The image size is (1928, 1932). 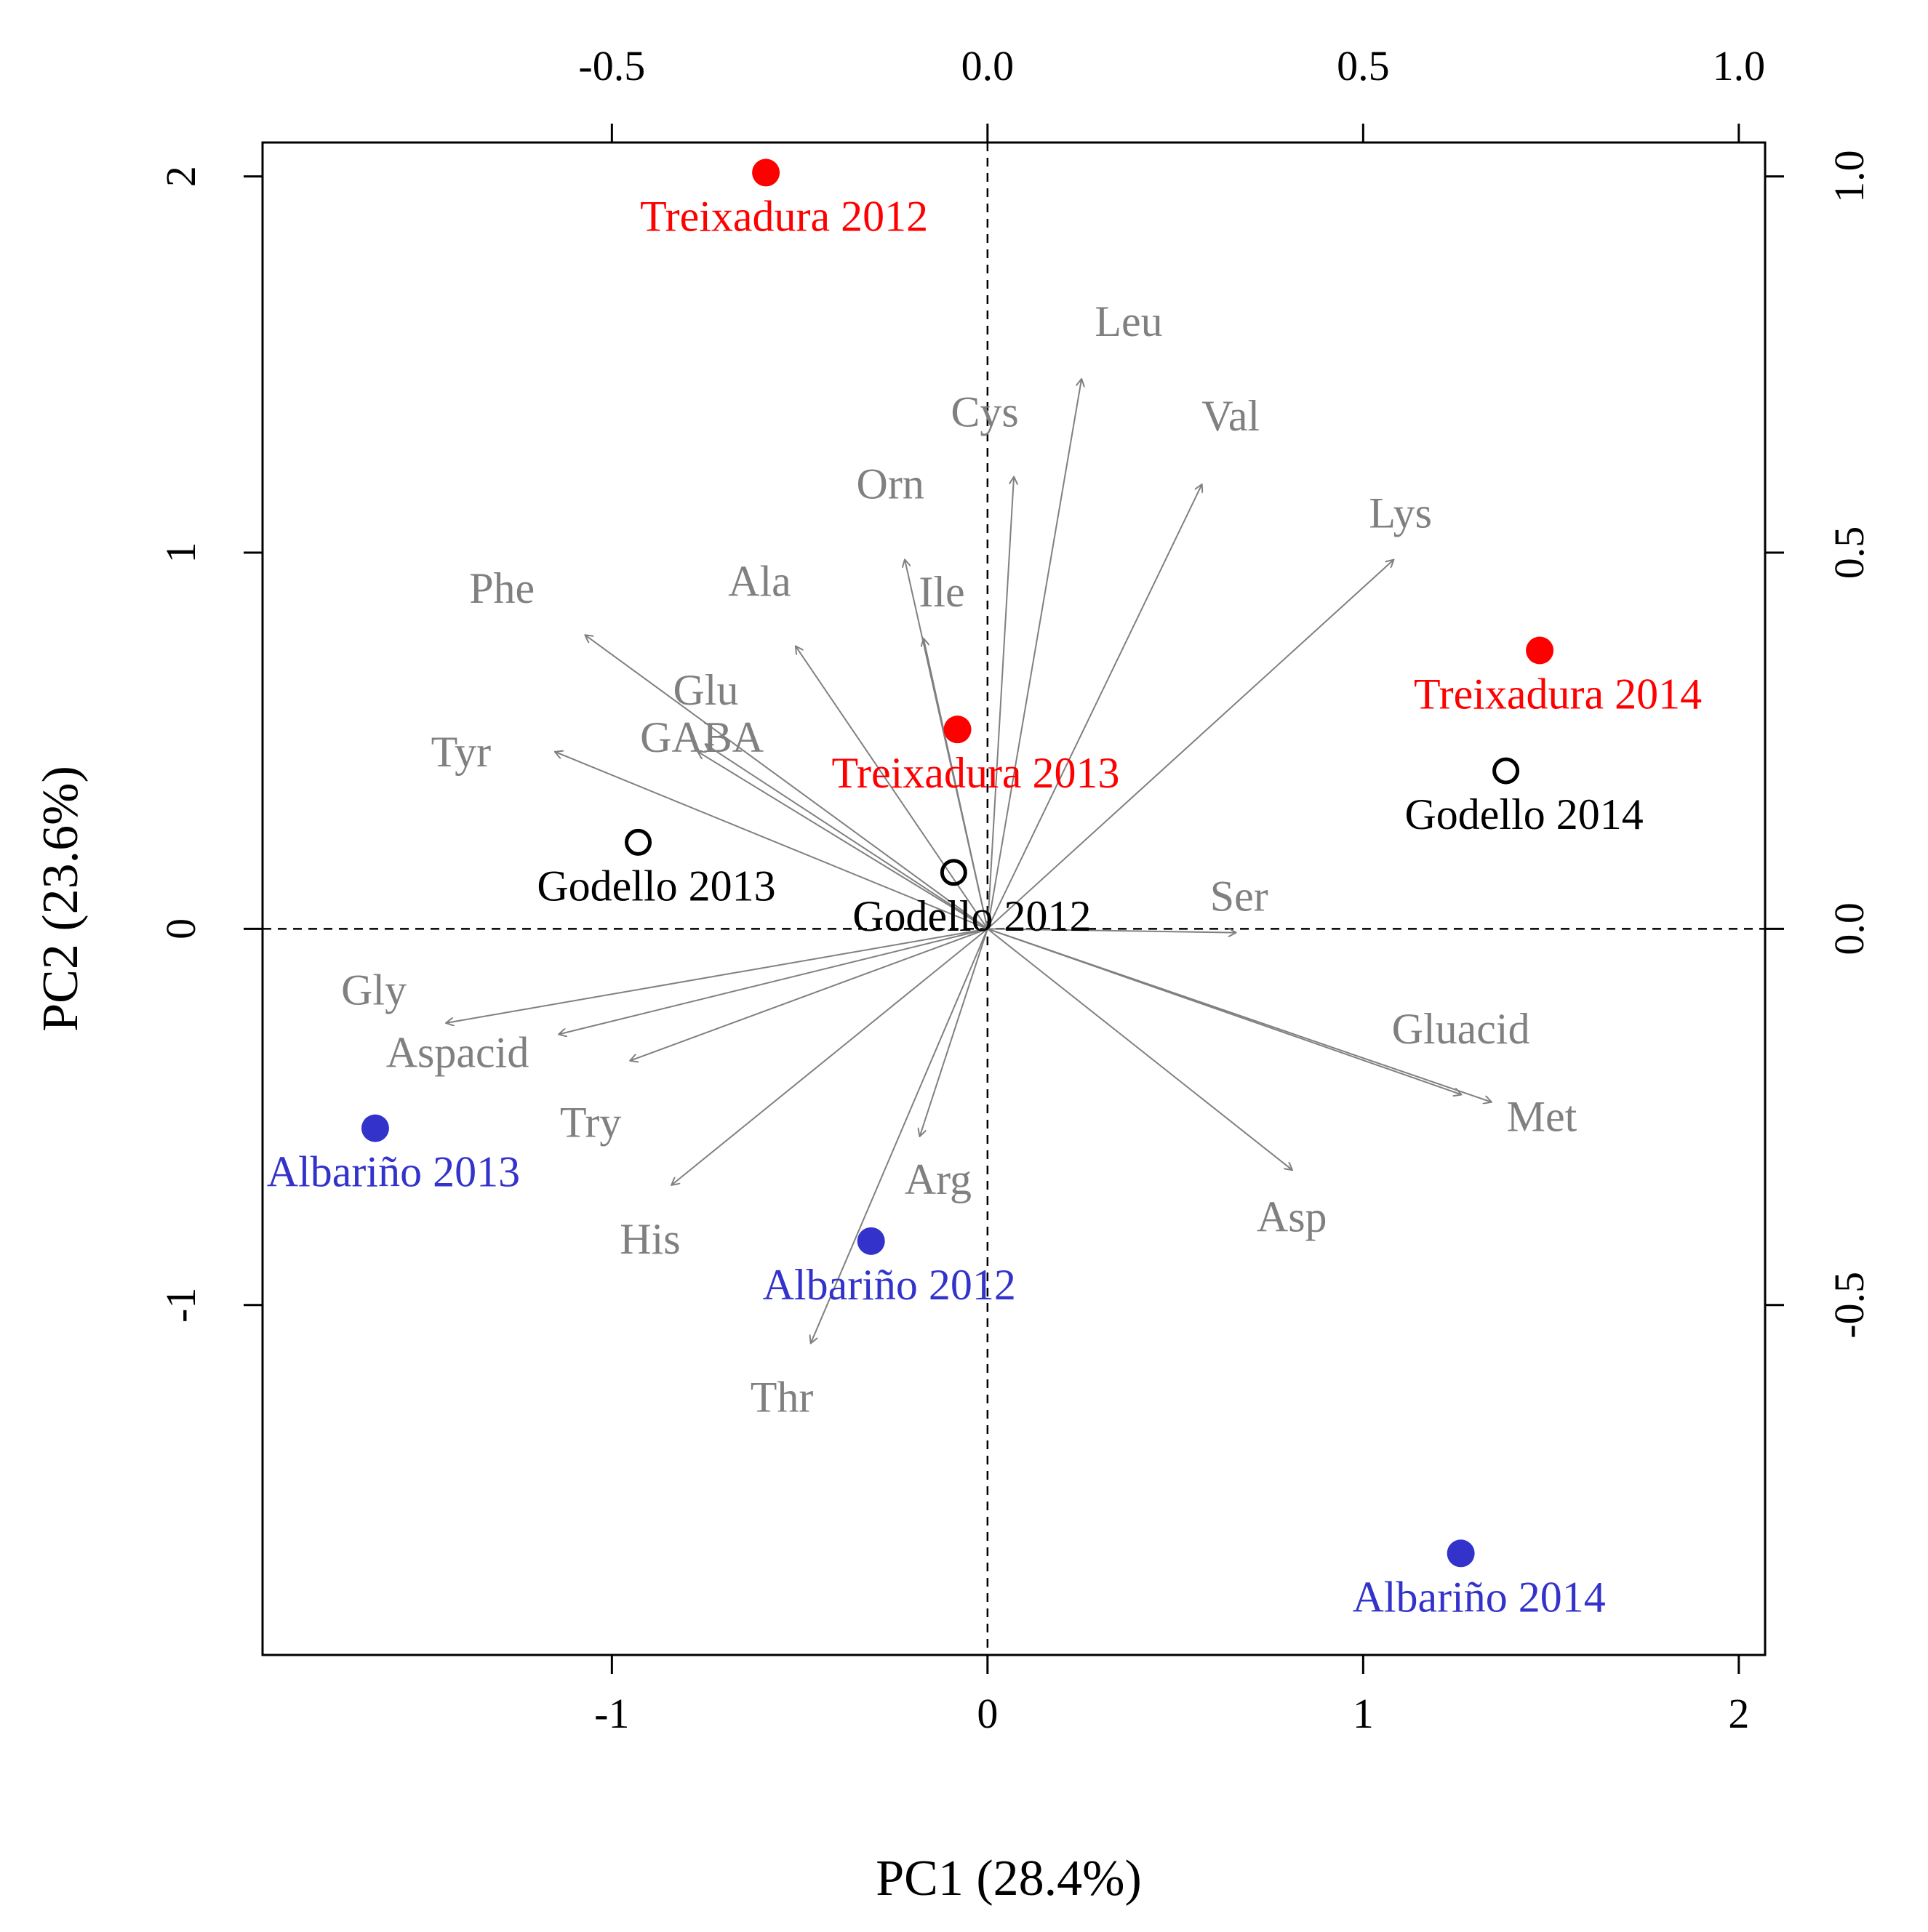 I want to click on loading-label-gly: Gly, so click(x=374, y=990).